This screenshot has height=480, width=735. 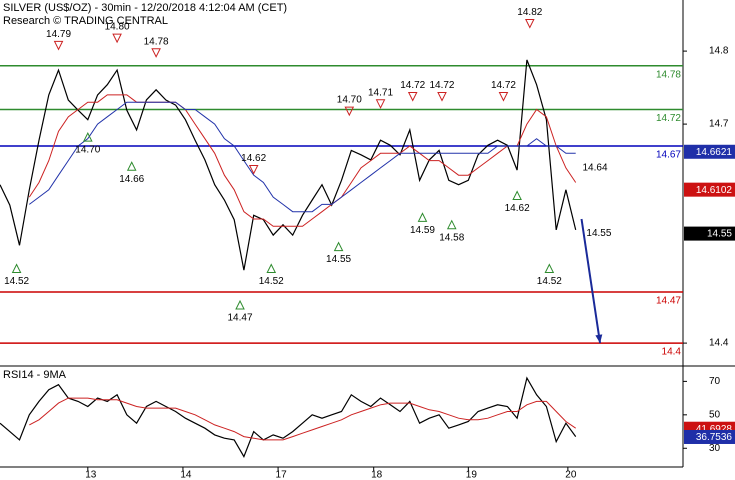 I want to click on trough-label: 14.66, so click(x=131, y=179).